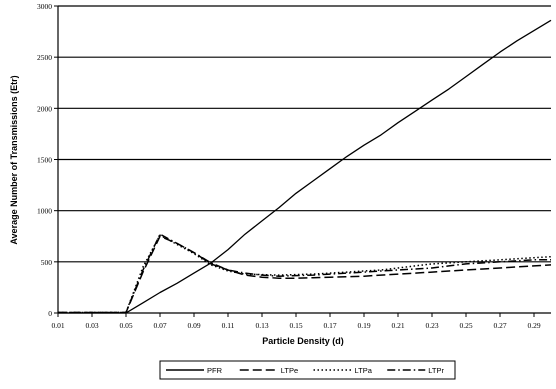  Describe the element at coordinates (215, 370) in the screenshot. I see `legend-label-pfr: PFR` at that location.